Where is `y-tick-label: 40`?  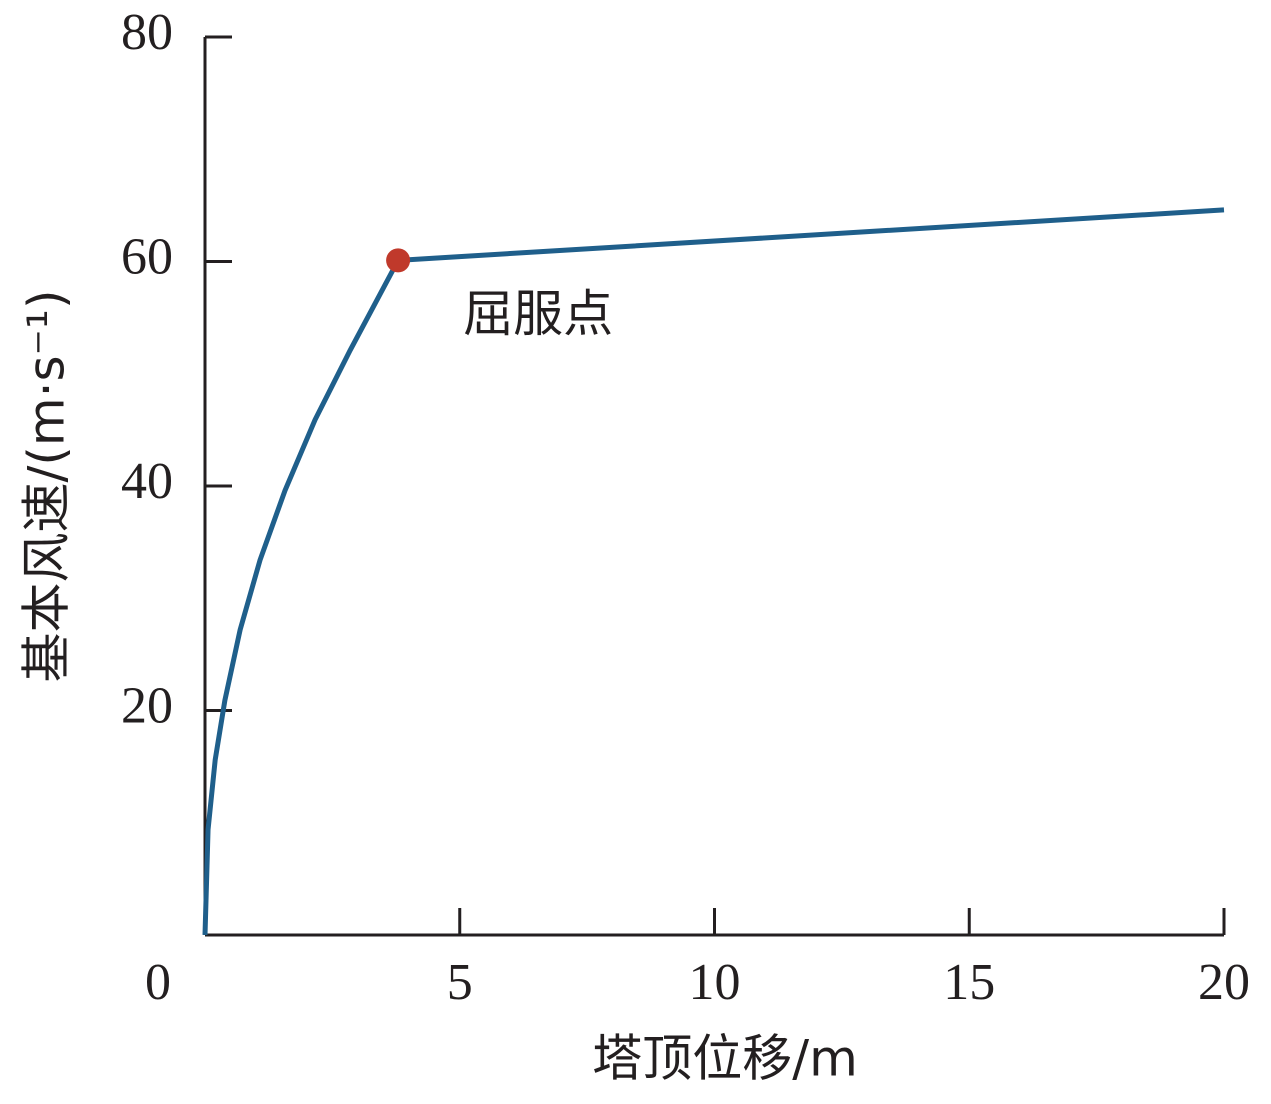 y-tick-label: 40 is located at coordinates (147, 481).